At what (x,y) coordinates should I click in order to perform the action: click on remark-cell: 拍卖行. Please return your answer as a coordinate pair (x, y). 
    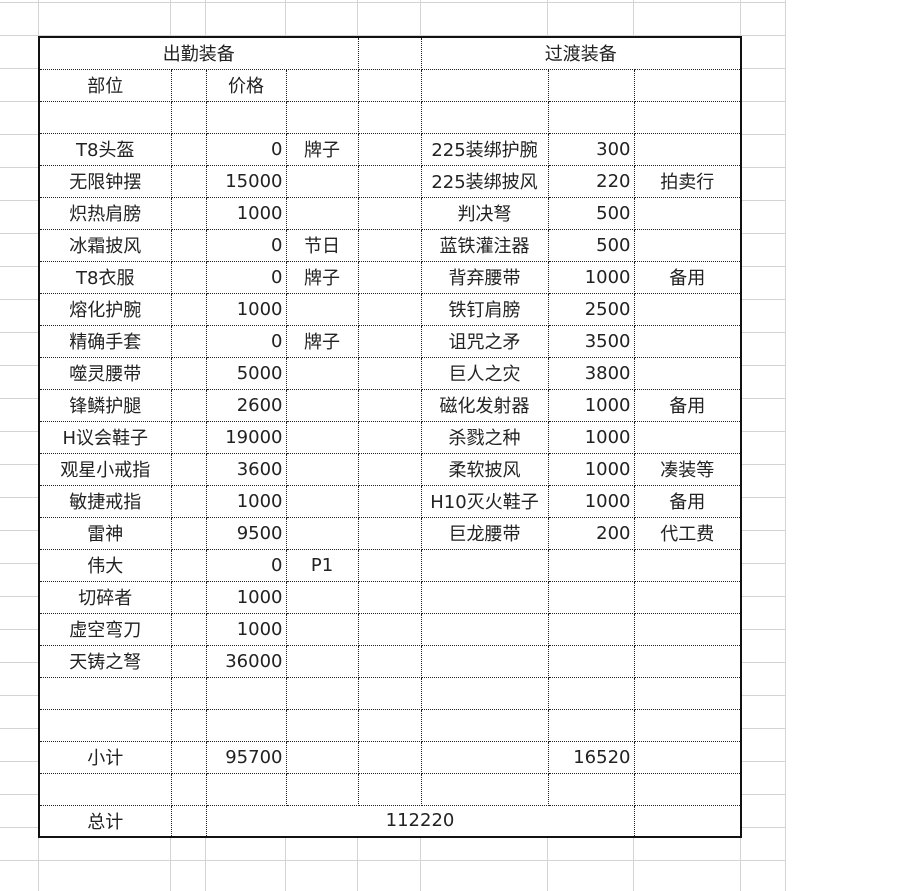
    Looking at the image, I should click on (687, 181).